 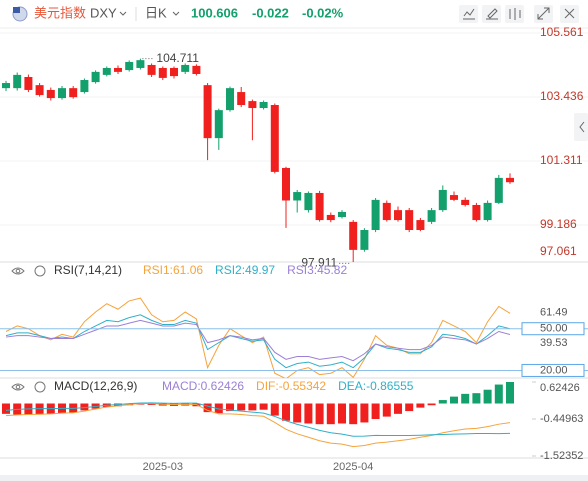 What do you see at coordinates (353, 467) in the screenshot?
I see `x-tick-label: 2025-04` at bounding box center [353, 467].